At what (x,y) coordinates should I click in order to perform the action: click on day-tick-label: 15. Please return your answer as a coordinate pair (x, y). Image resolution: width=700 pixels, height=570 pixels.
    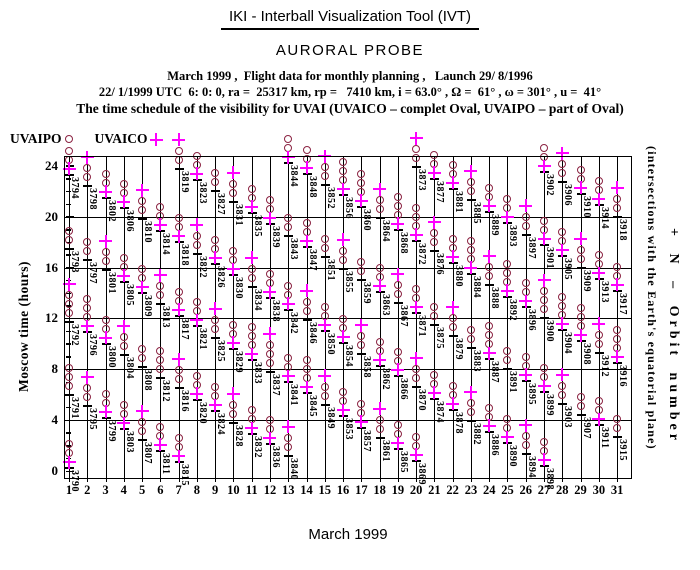
    Looking at the image, I should click on (325, 490).